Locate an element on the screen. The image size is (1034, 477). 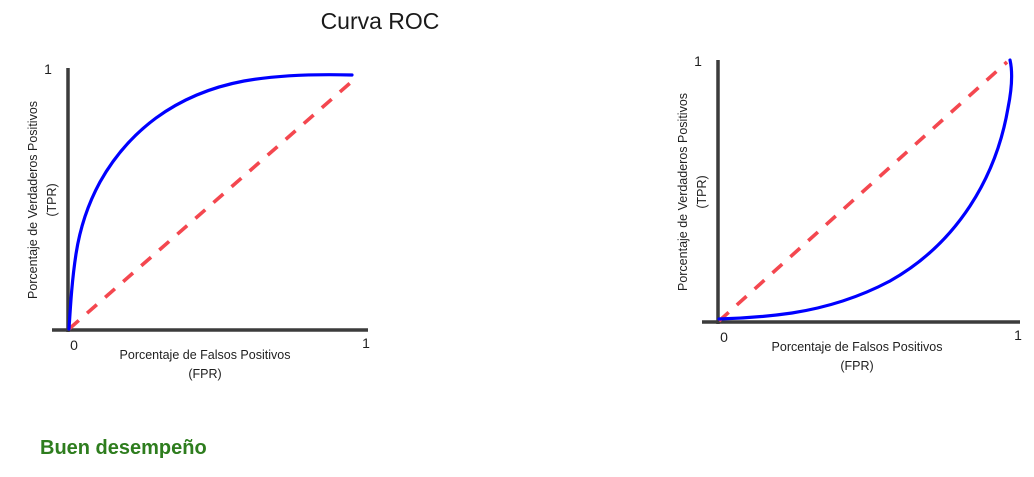
page-title: Curva ROC is located at coordinates (380, 21).